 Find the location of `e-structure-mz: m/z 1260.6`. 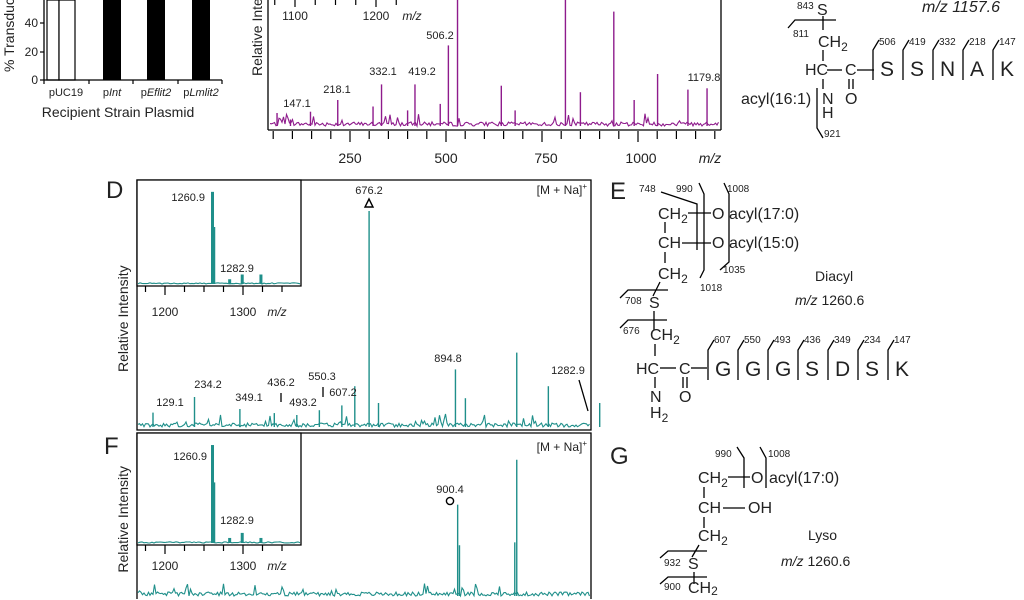

e-structure-mz: m/z 1260.6 is located at coordinates (829, 300).